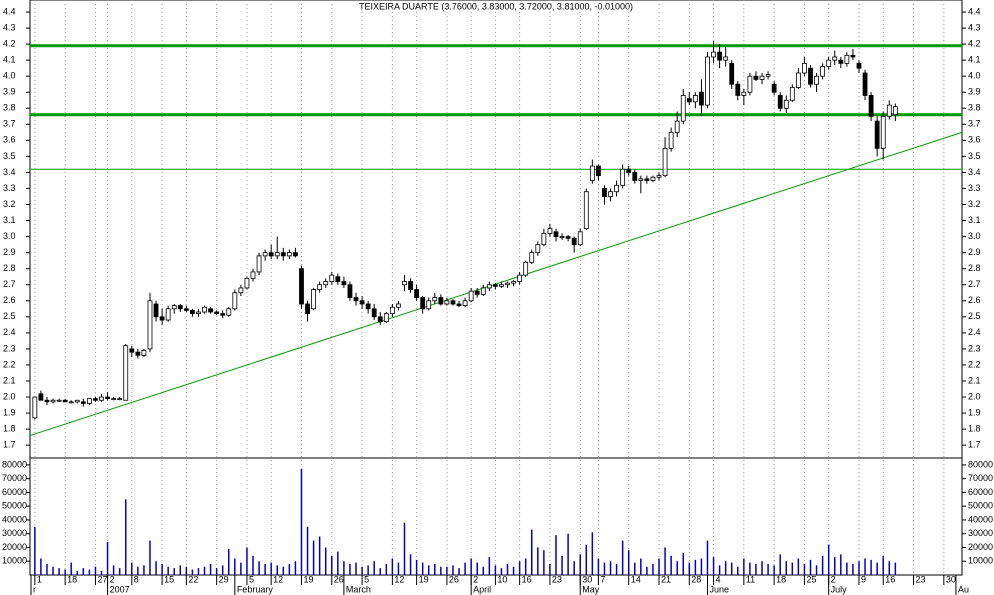 Image resolution: width=994 pixels, height=595 pixels. What do you see at coordinates (14, 533) in the screenshot?
I see `volume-tick-label: 30000` at bounding box center [14, 533].